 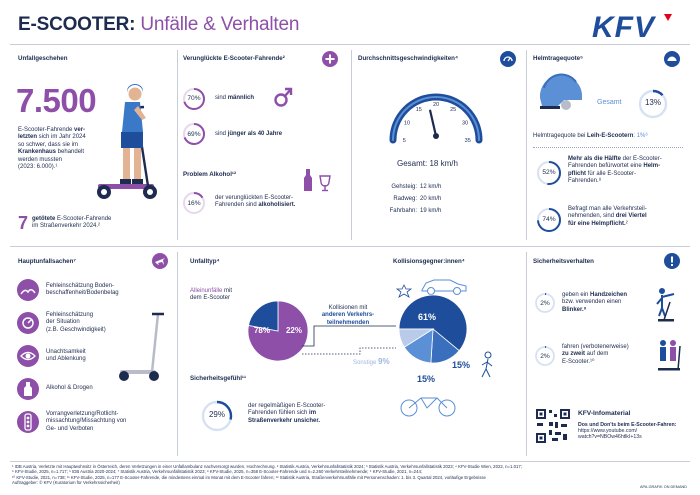 I want to click on partners-pct-ped: 15%, so click(x=461, y=365).